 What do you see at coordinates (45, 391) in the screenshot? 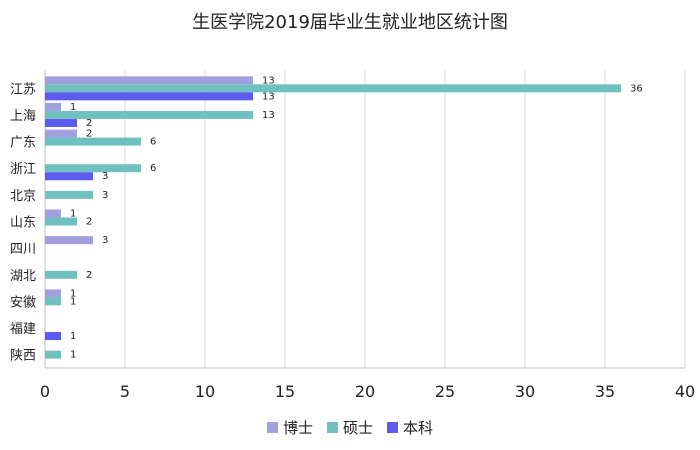
I see `x-tick-label: 0` at bounding box center [45, 391].